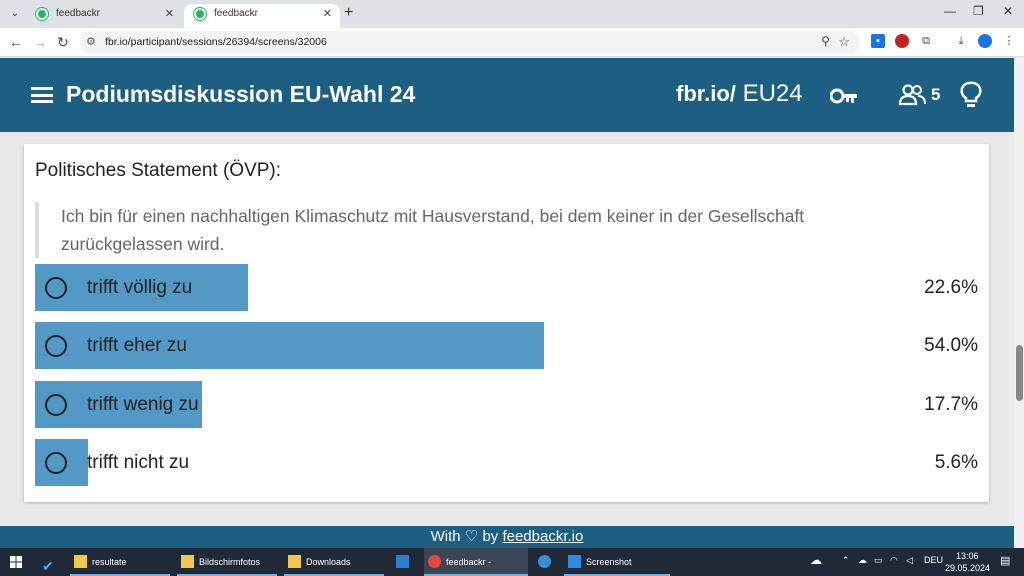  Describe the element at coordinates (506, 404) in the screenshot. I see `option-row: trifft wenig zu 17.7%` at that location.